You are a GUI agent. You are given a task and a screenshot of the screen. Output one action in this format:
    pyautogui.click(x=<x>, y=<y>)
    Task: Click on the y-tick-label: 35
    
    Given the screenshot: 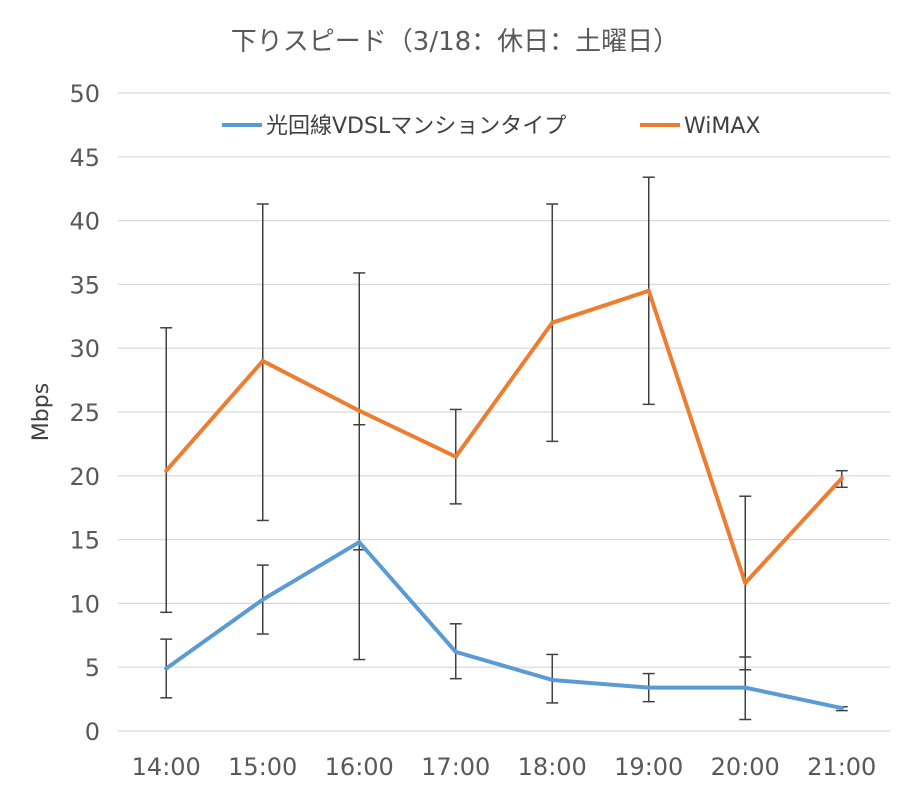 What is the action you would take?
    pyautogui.click(x=84, y=285)
    